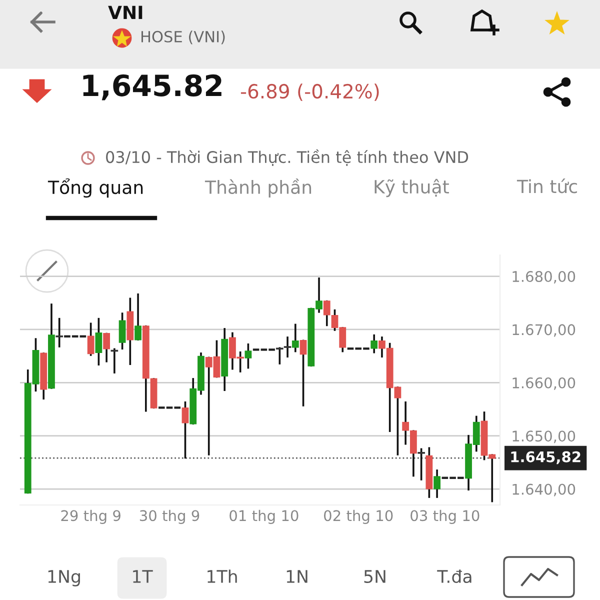 The image size is (600, 600). Describe the element at coordinates (125, 12) in the screenshot. I see `chart-title: VNI` at that location.